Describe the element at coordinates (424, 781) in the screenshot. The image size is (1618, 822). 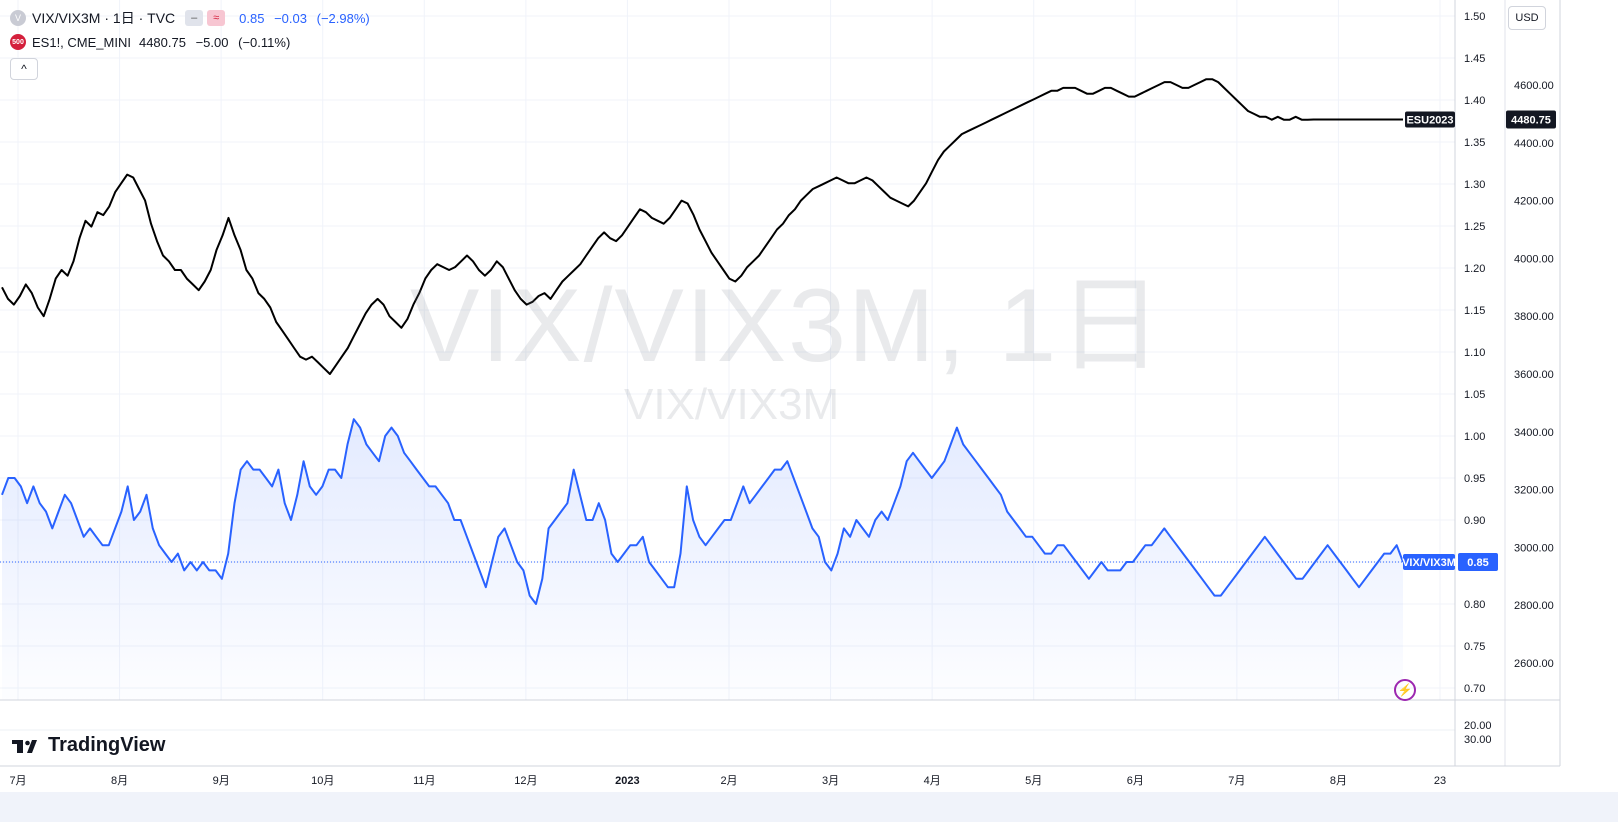
I see `time-axis-tick-label: 11月` at that location.